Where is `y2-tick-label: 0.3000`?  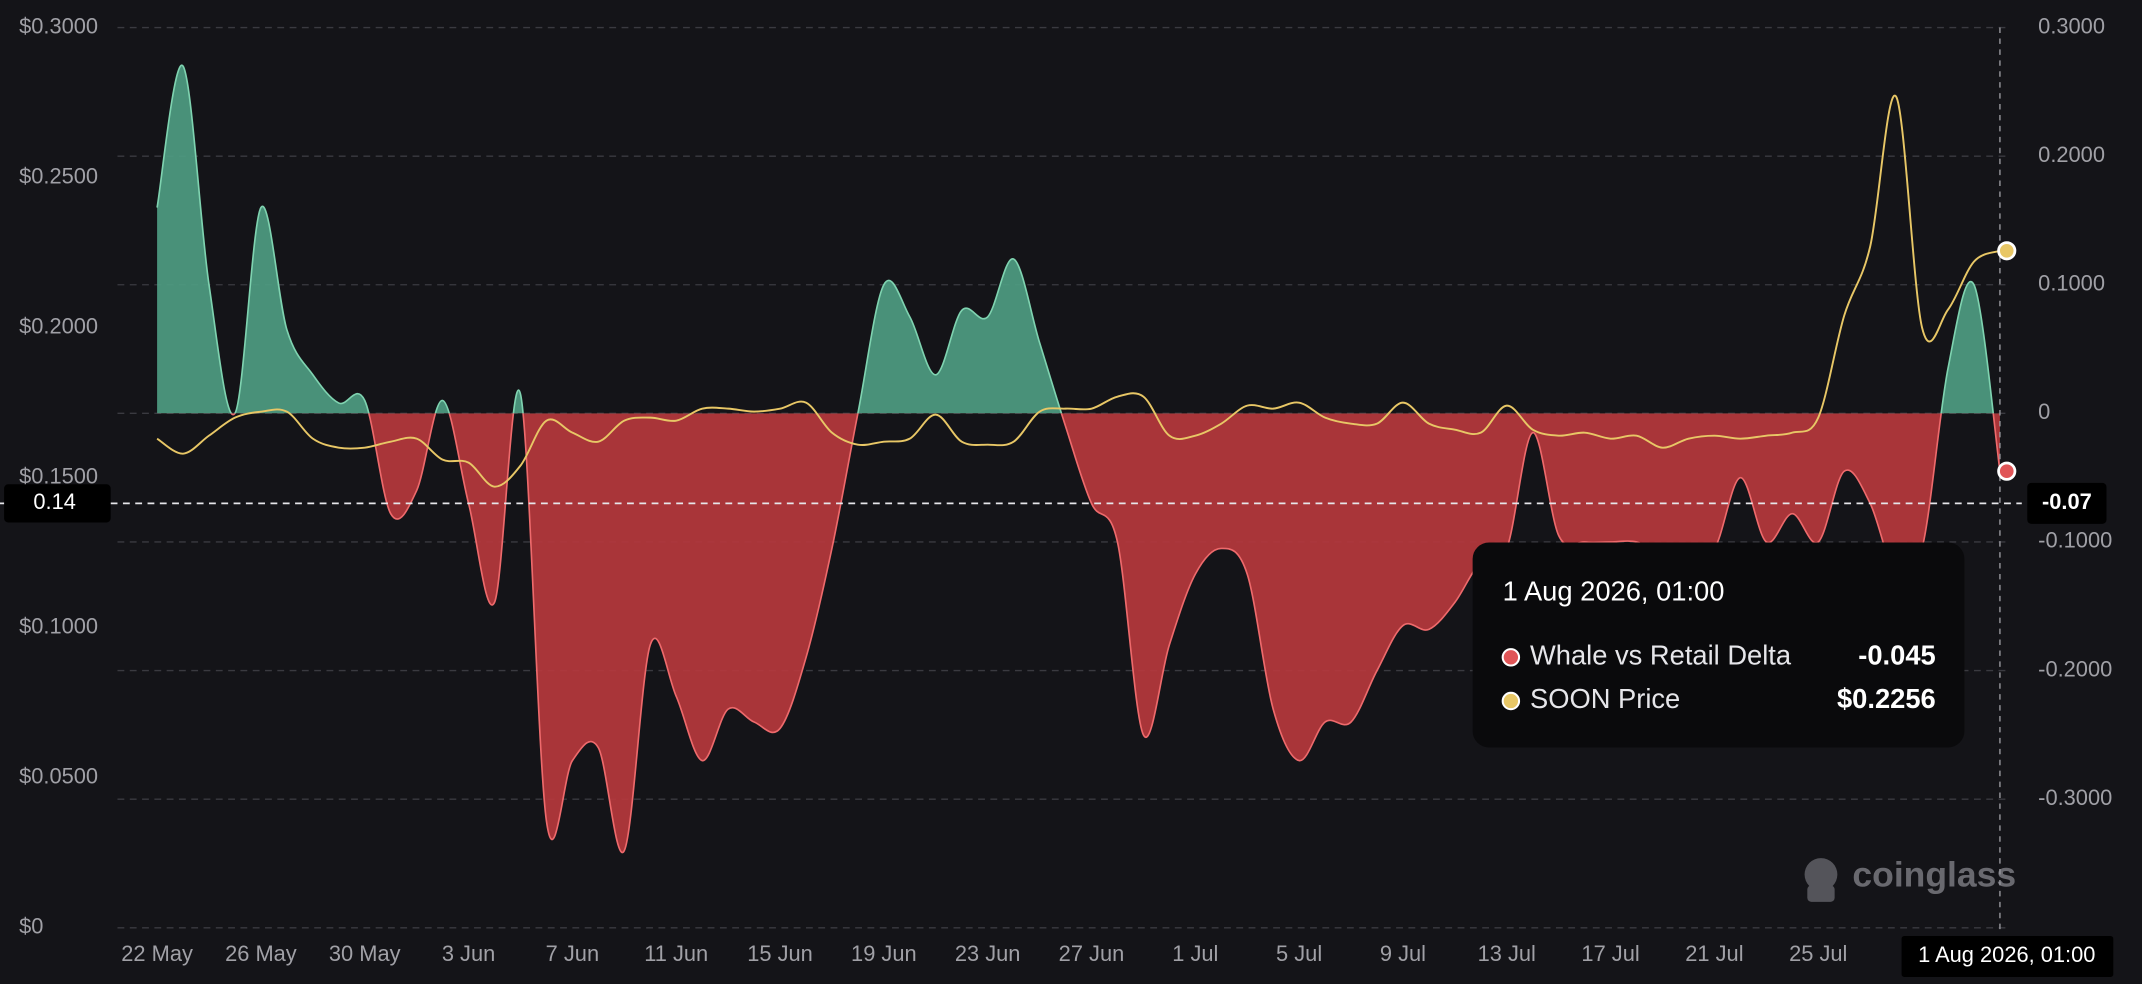 y2-tick-label: 0.3000 is located at coordinates (2071, 25).